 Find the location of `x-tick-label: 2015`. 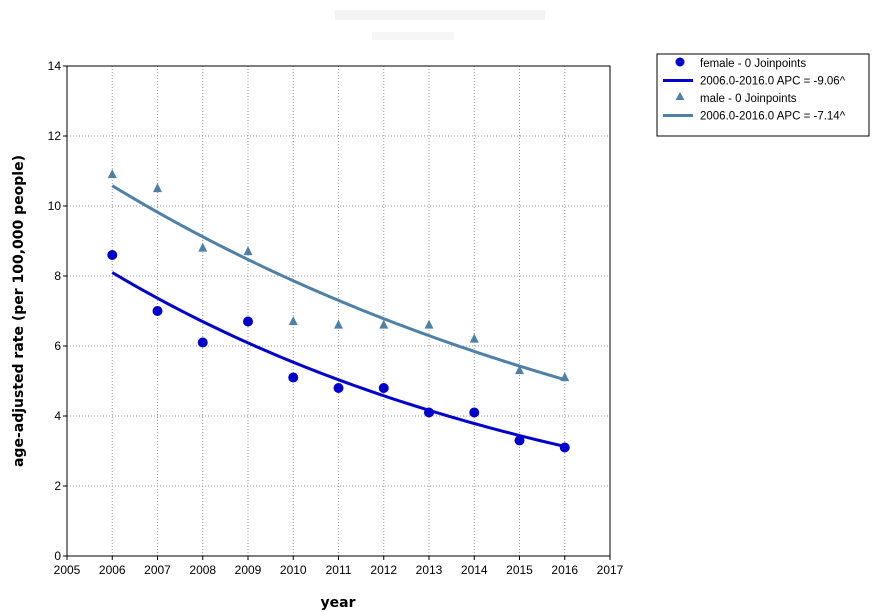

x-tick-label: 2015 is located at coordinates (519, 570).